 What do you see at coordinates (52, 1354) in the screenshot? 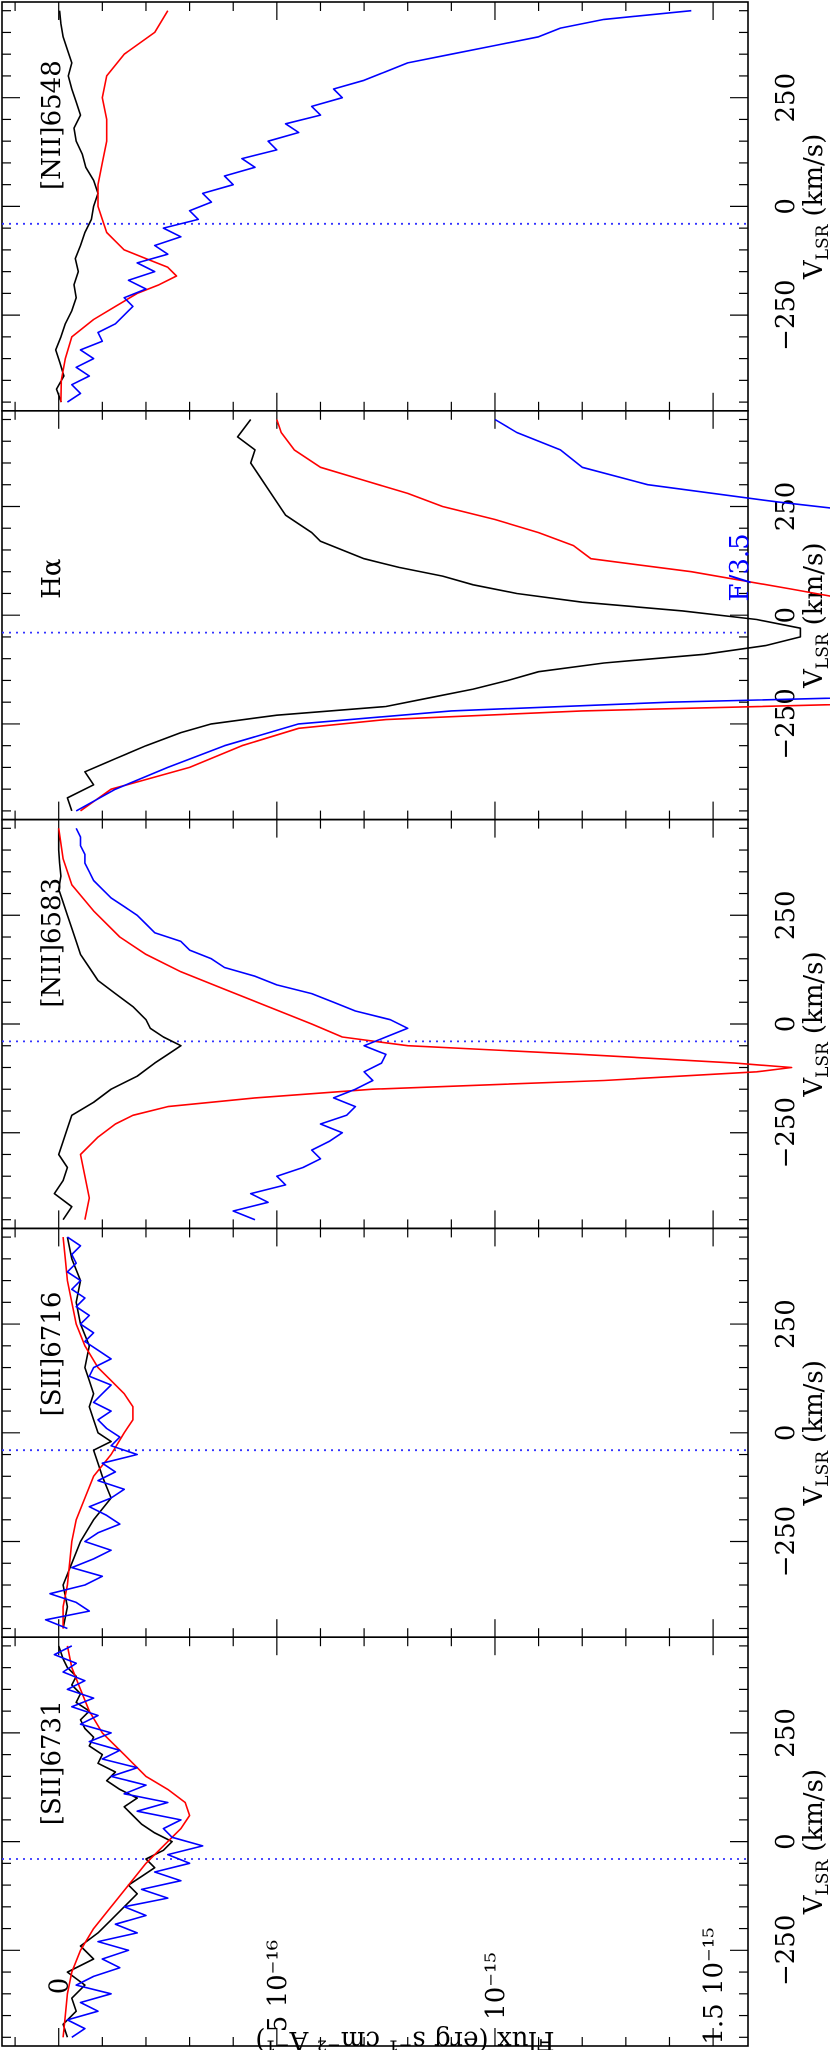
I see `panel-line-label: [SII]6716` at bounding box center [52, 1354].